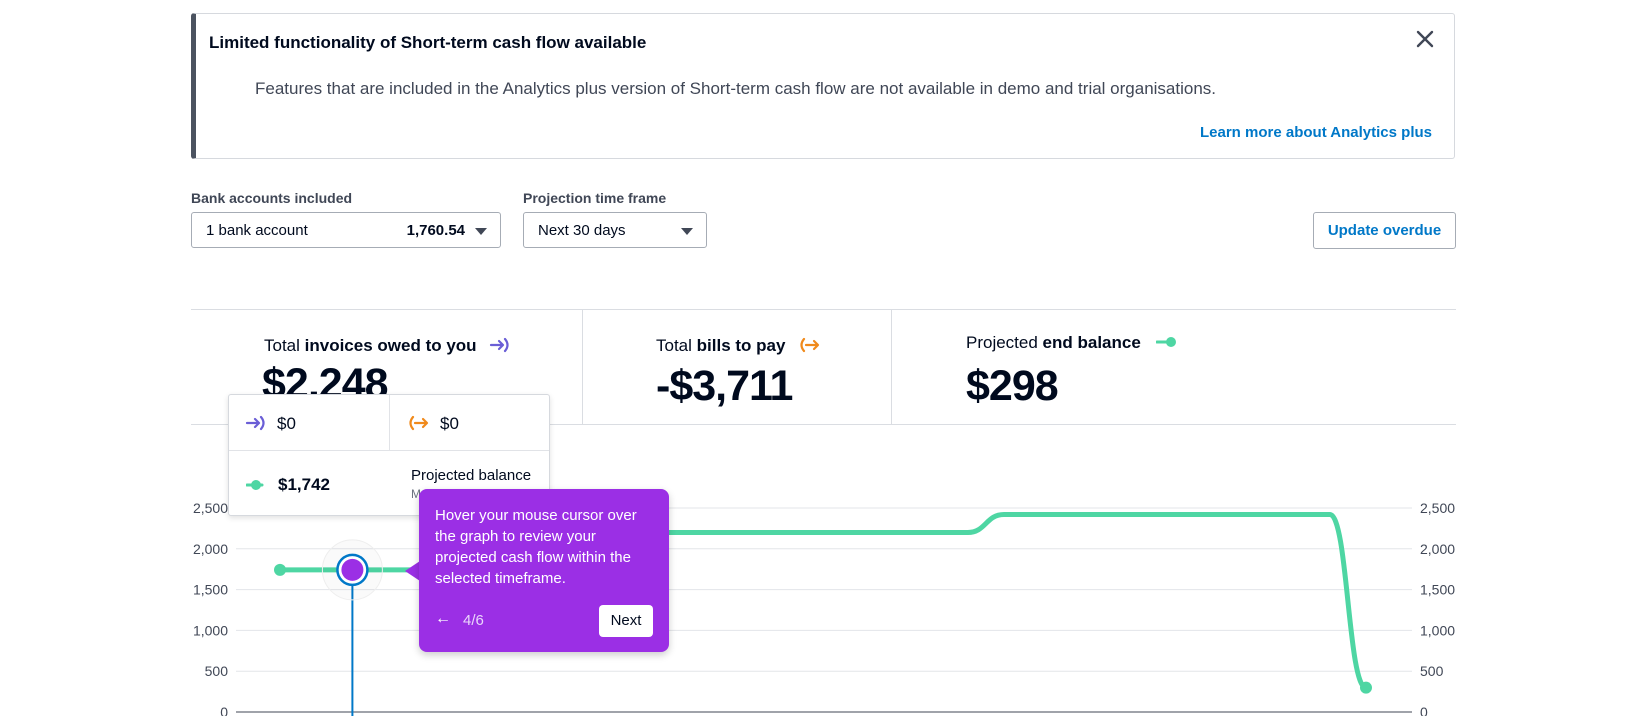  Describe the element at coordinates (1432, 671) in the screenshot. I see `y-tick-label-right: 500` at that location.